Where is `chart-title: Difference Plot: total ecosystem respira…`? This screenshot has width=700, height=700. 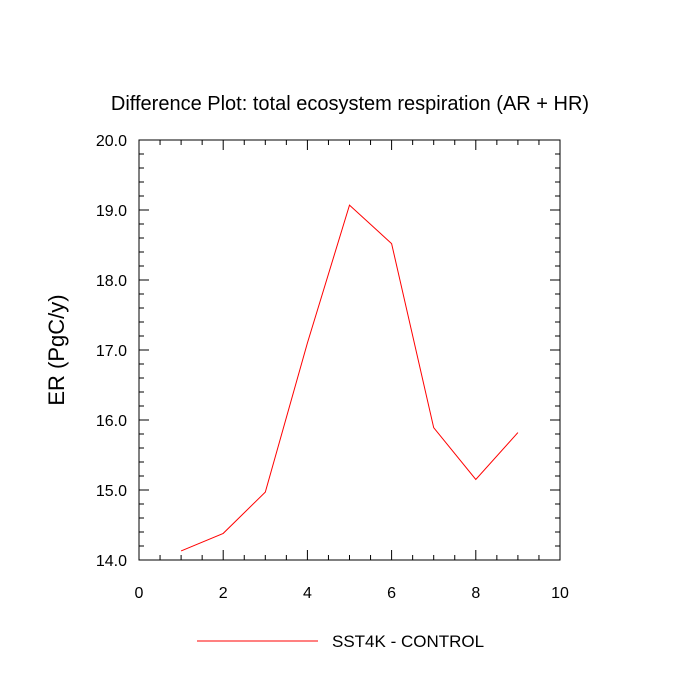
chart-title: Difference Plot: total ecosystem respira… is located at coordinates (350, 104).